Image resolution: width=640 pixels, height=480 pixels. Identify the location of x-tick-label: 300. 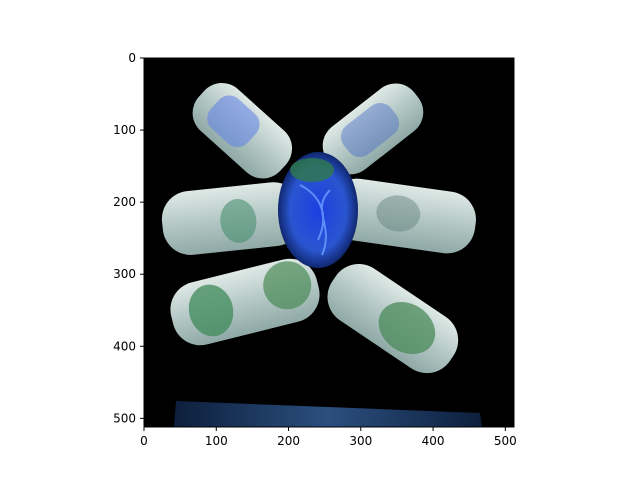
(360, 441).